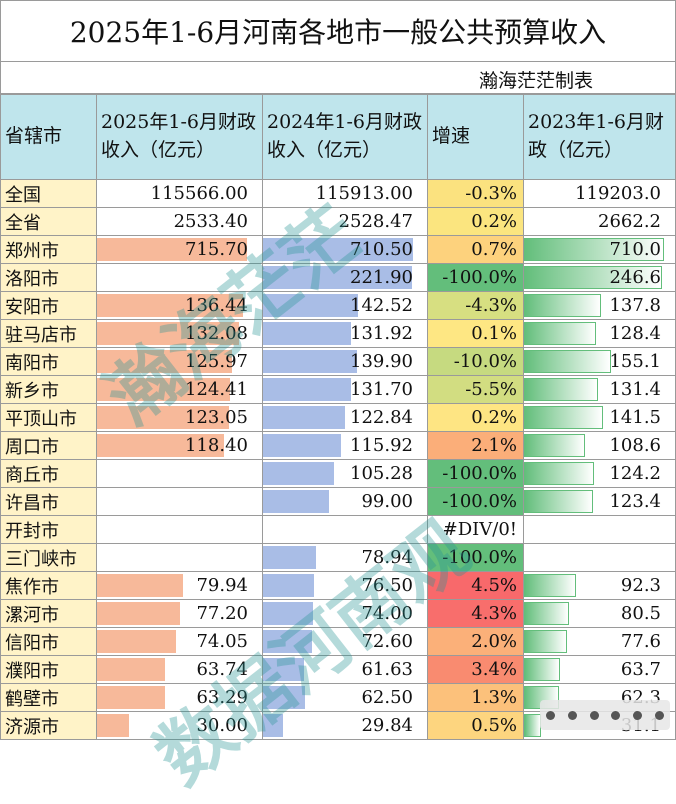  What do you see at coordinates (179, 361) in the screenshot?
I see `cell-v2025: 125.97` at bounding box center [179, 361].